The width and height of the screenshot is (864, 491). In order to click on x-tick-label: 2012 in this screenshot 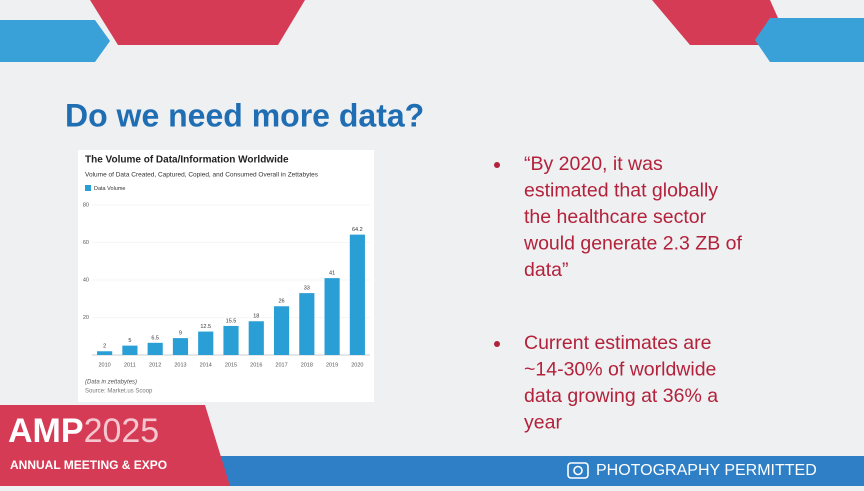, I will do `click(155, 365)`.